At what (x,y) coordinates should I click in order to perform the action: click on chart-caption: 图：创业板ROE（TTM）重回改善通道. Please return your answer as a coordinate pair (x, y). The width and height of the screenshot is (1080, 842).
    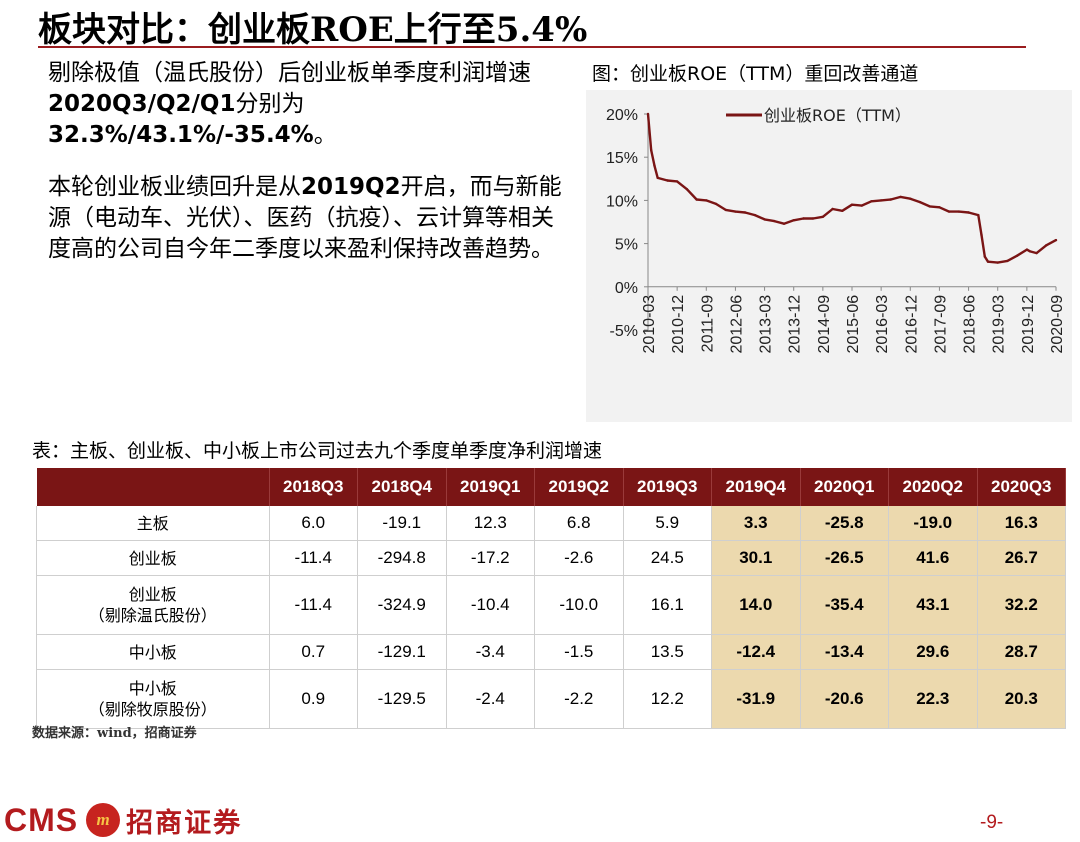
    Looking at the image, I should click on (755, 74).